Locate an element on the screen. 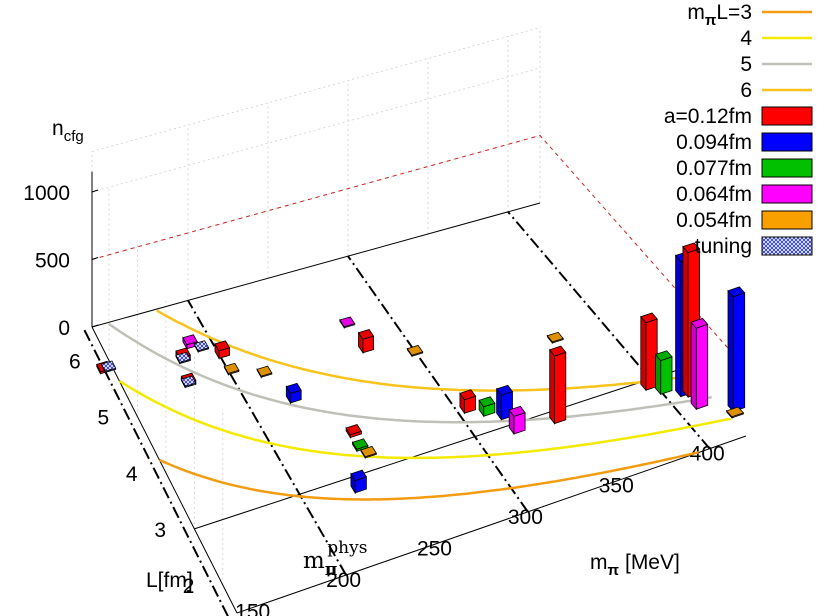 The height and width of the screenshot is (616, 817). z-tick-label: 500 is located at coordinates (52, 261).